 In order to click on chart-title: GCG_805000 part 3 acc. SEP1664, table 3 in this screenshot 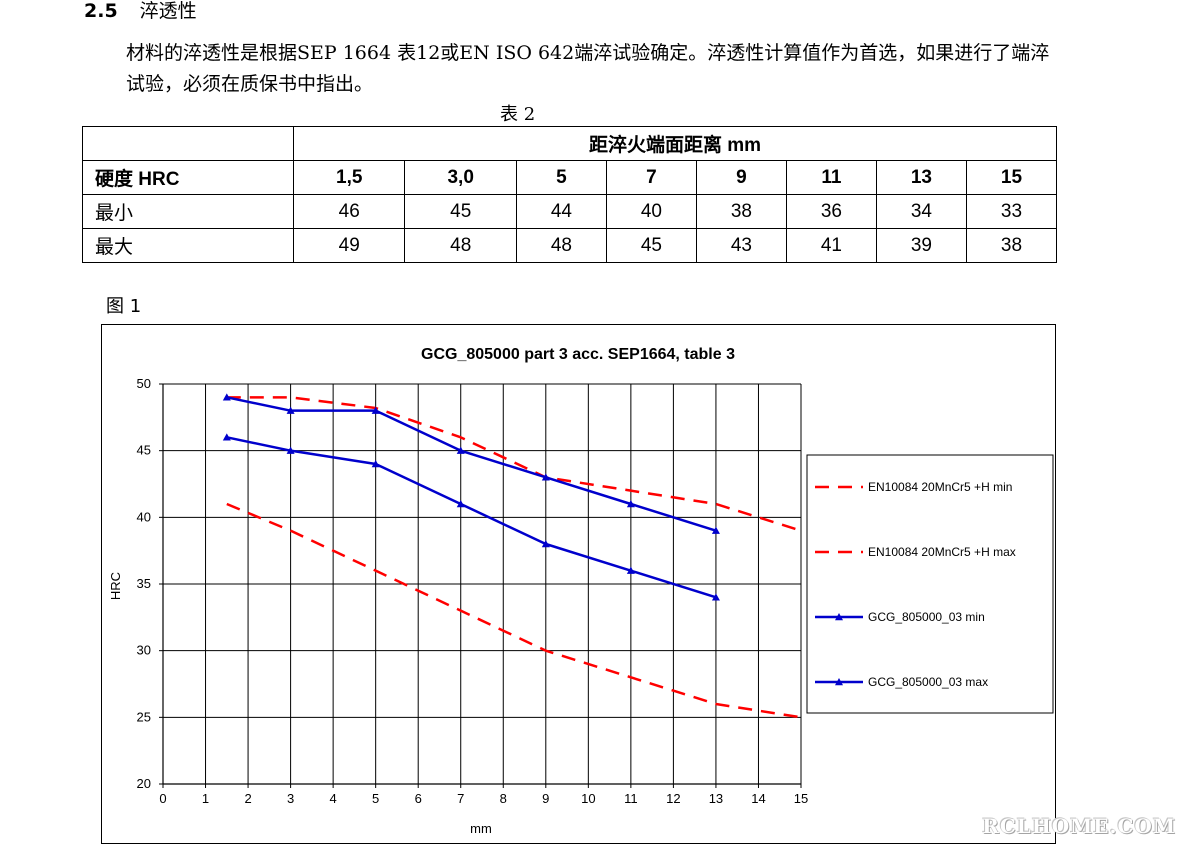, I will do `click(578, 354)`.